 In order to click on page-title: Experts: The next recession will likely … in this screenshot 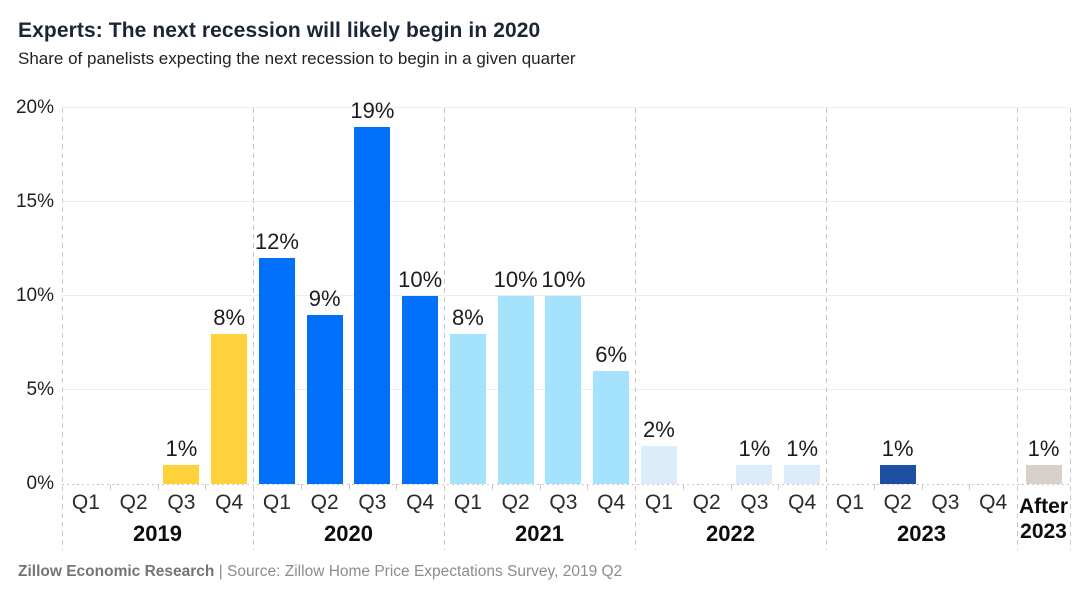, I will do `click(279, 30)`.